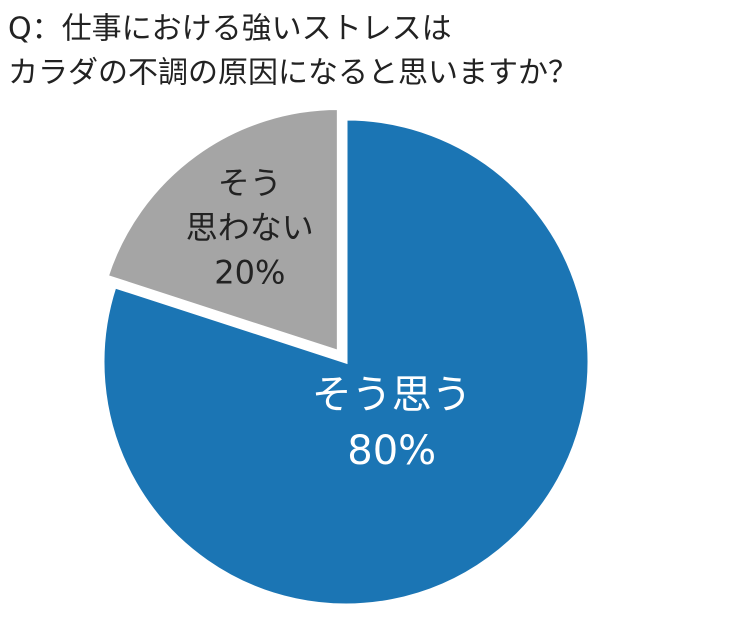 The width and height of the screenshot is (751, 620). What do you see at coordinates (391, 451) in the screenshot?
I see `data-label: 80%` at bounding box center [391, 451].